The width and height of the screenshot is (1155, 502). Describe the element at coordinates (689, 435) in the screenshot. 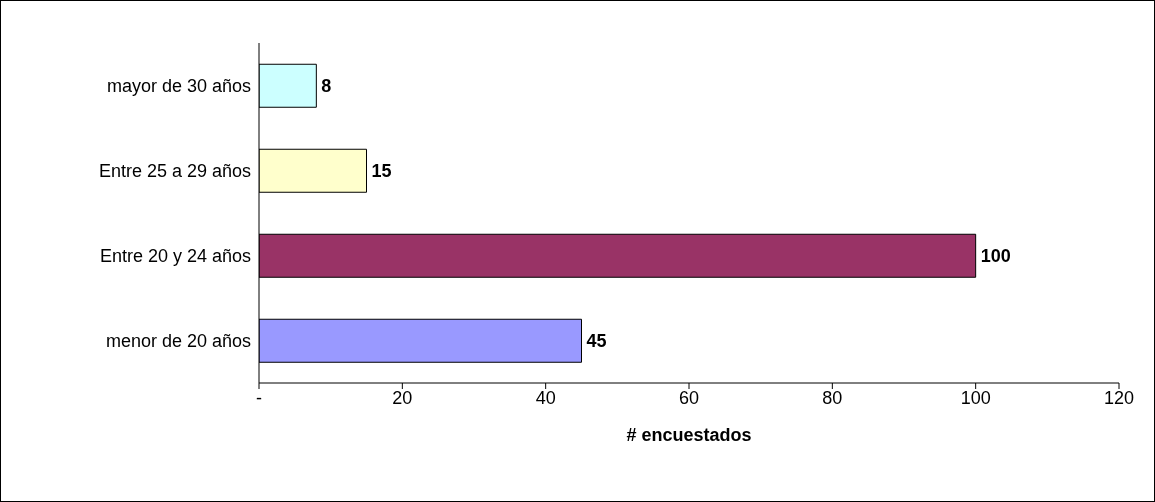

I see `x-axis-title: # encuestados` at that location.